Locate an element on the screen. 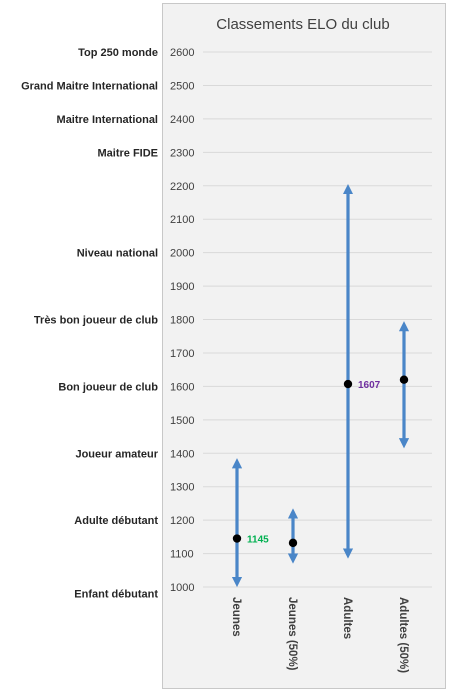 Image resolution: width=452 pixels, height=694 pixels. level-label: Niveau national is located at coordinates (117, 254).